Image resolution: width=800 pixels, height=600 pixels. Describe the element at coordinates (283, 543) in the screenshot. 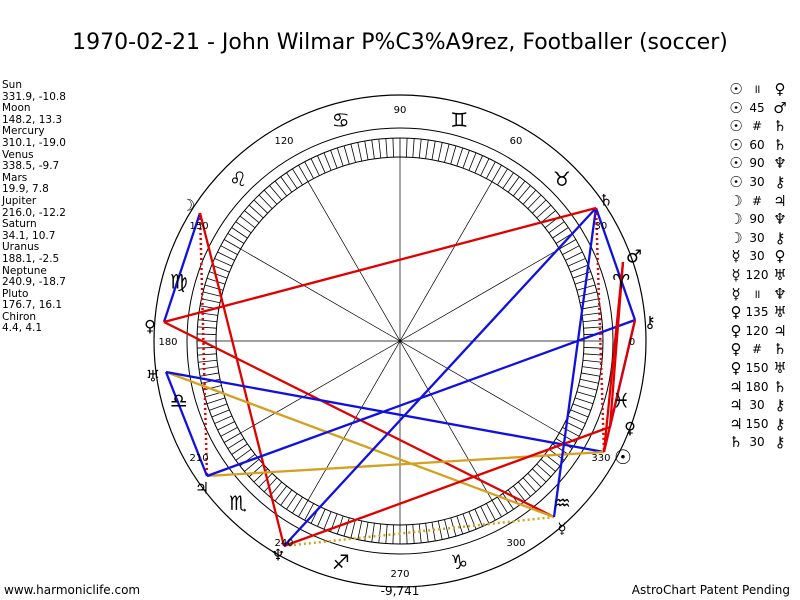

I see `degree-label: 240` at that location.